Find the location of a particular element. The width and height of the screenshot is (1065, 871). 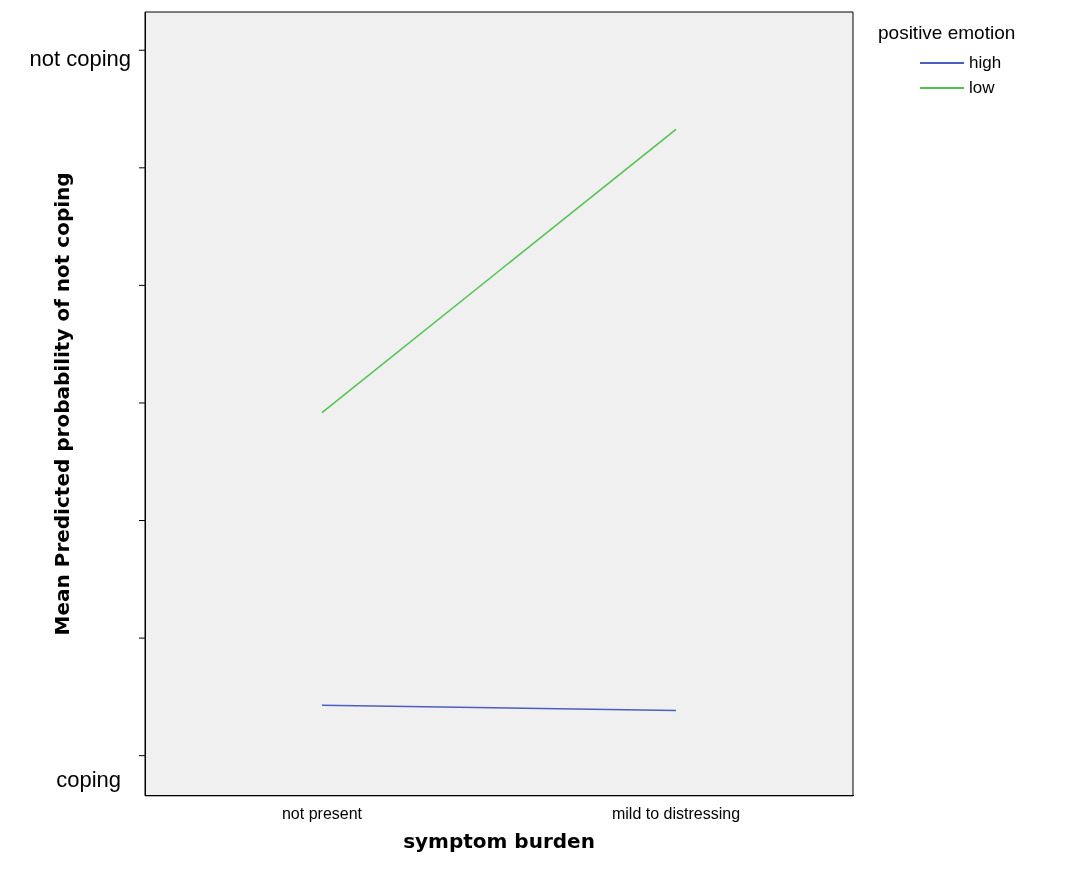

y-axis-title: Mean Predicted probability of not coping is located at coordinates (62, 404).